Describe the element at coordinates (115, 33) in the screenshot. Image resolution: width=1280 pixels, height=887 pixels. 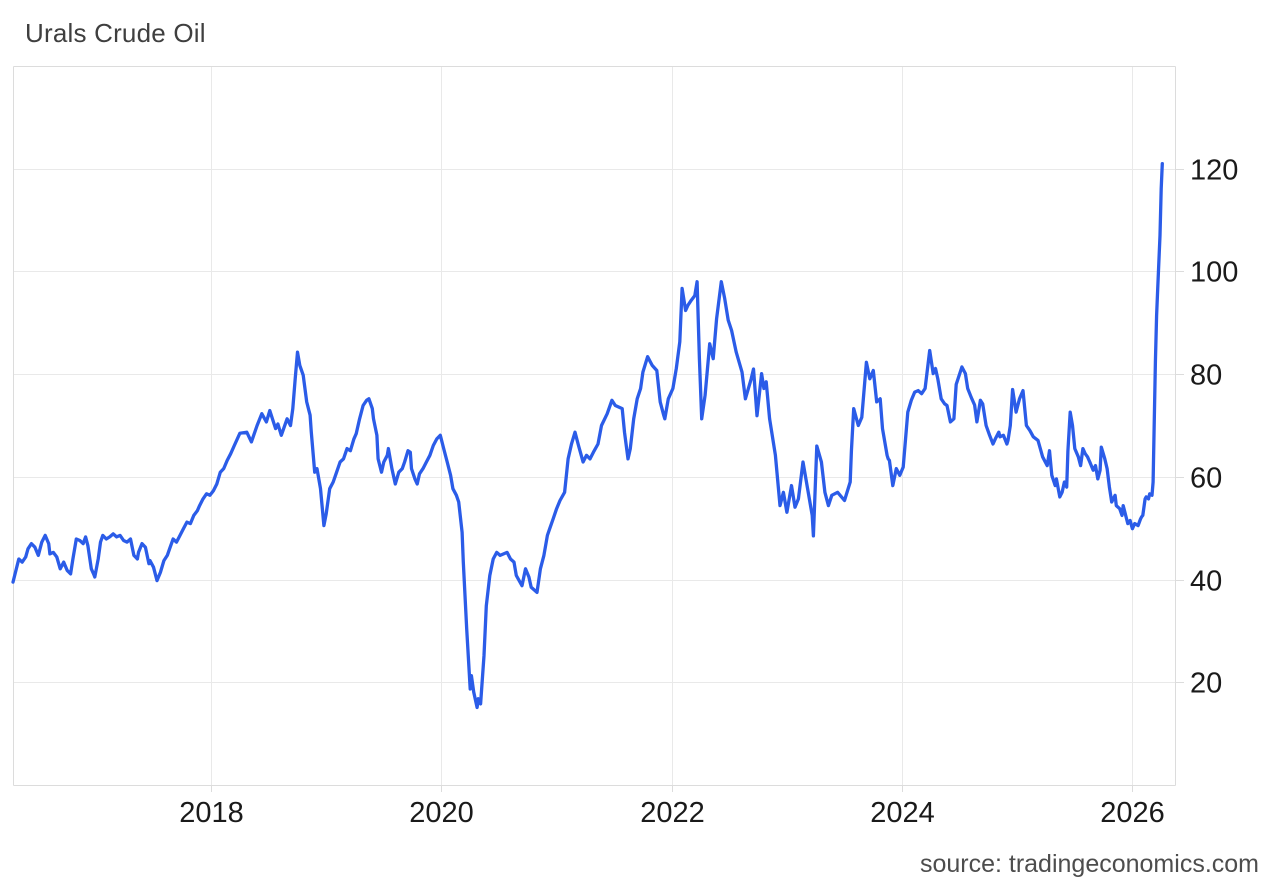
I see `chart-title: Urals Crude Oil` at that location.